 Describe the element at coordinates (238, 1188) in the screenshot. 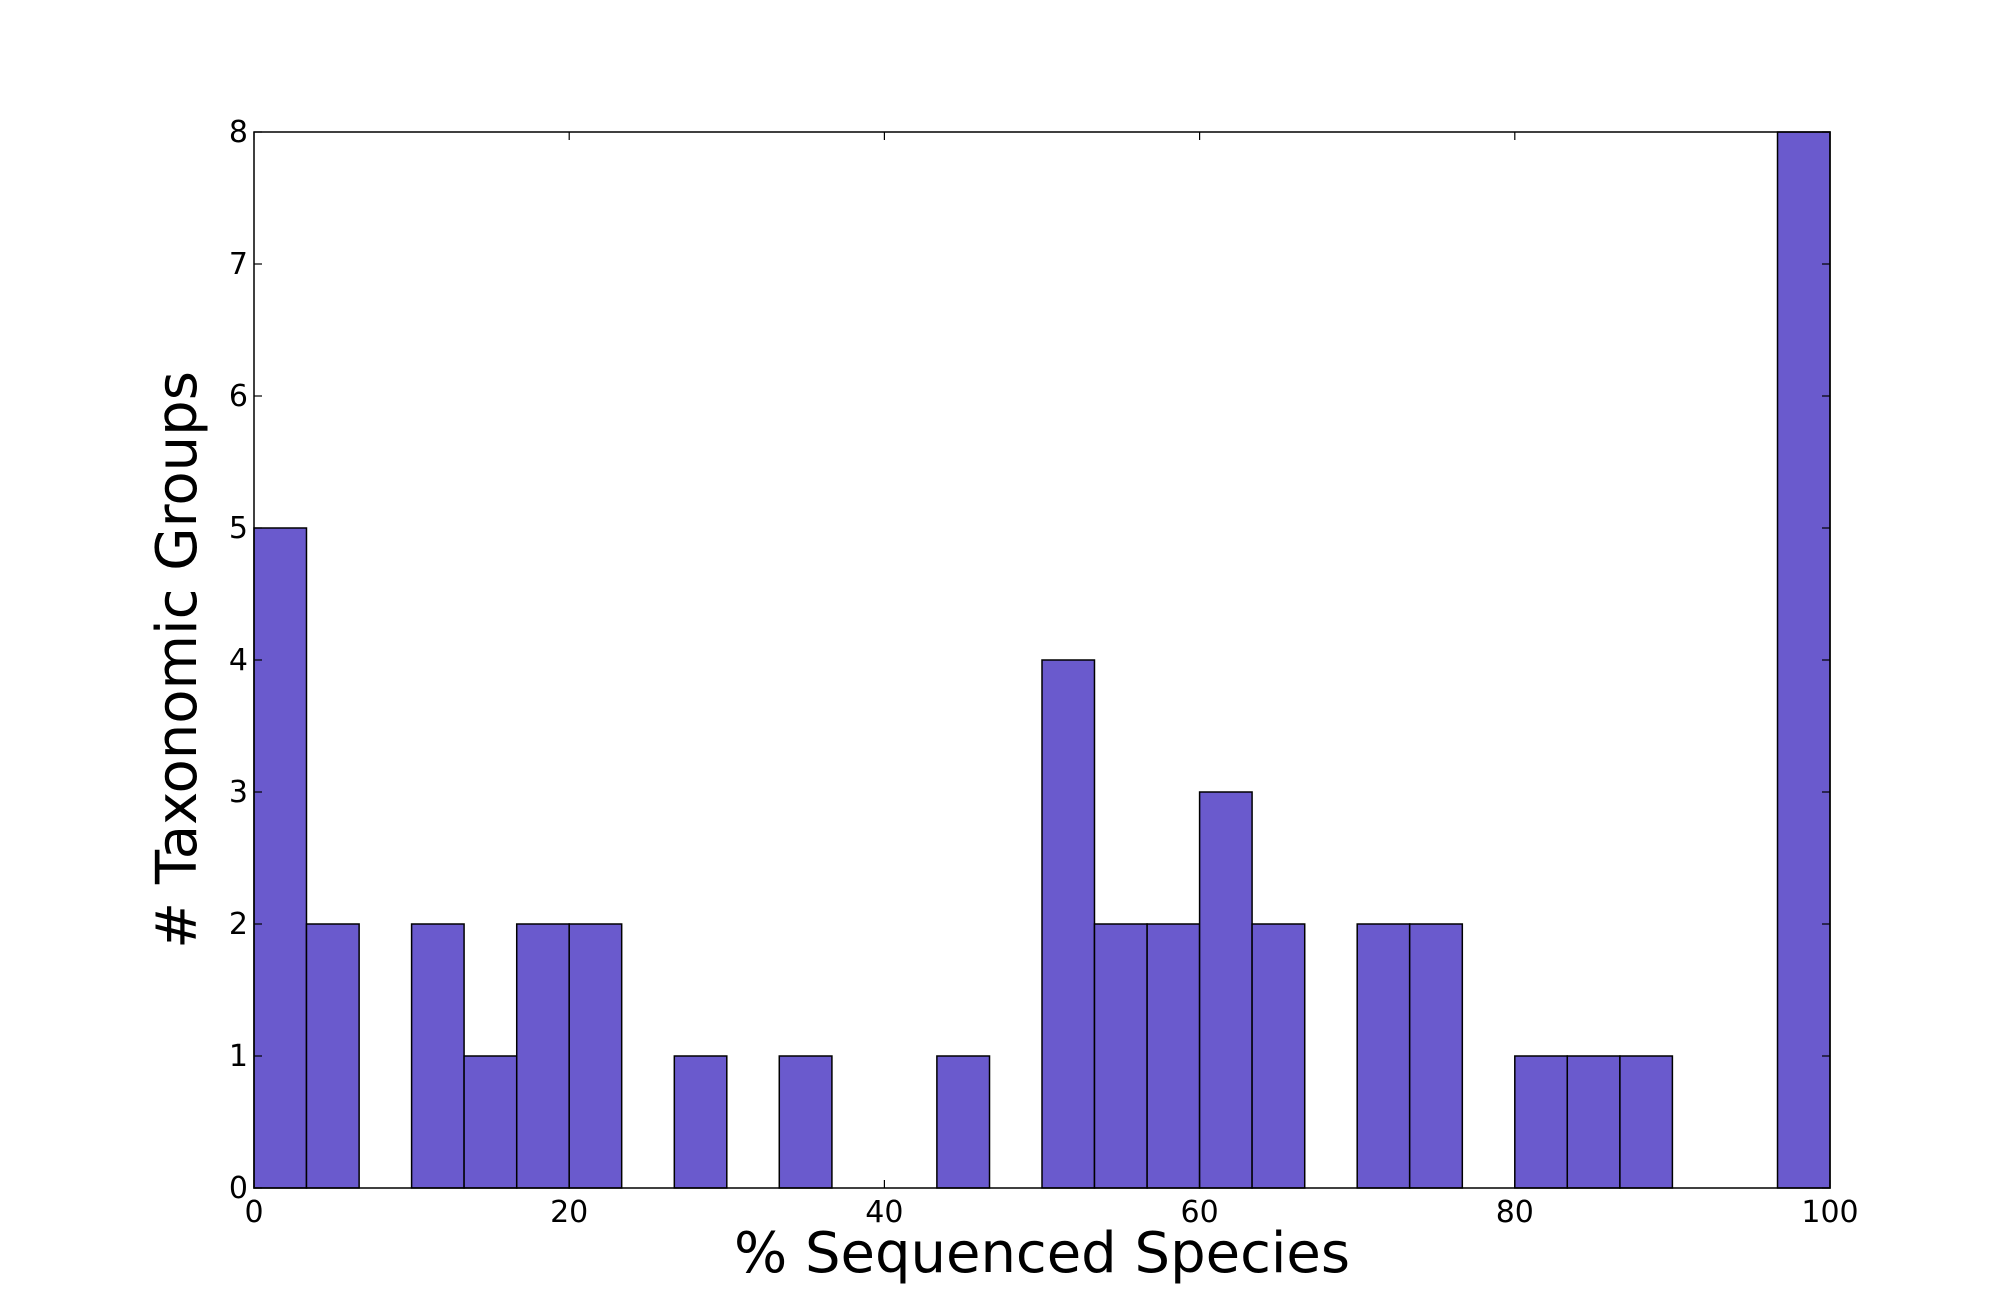

I see `y-tick-label: 0` at that location.